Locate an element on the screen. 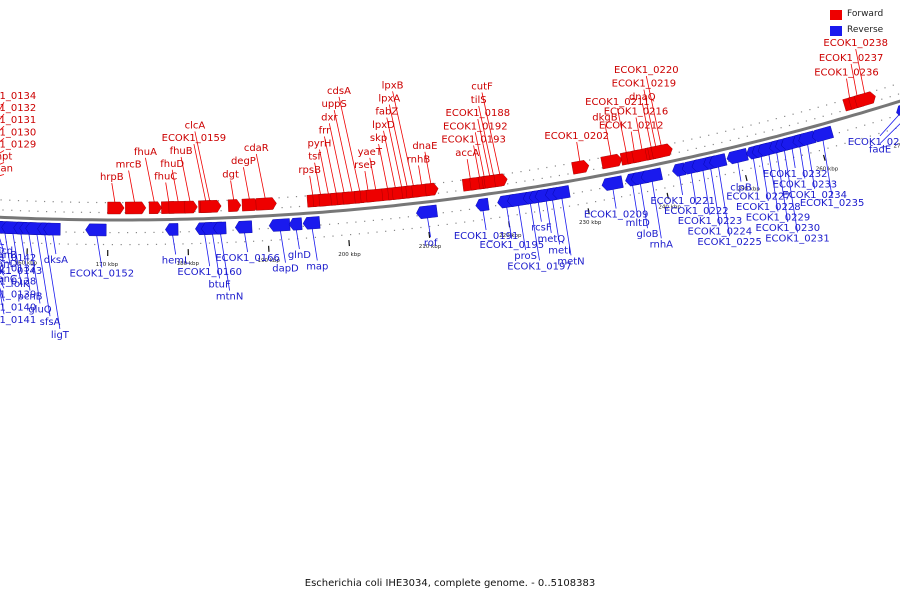 Image resolution: width=900 pixels, height=600 pixels. gene-arrow-cutF is located at coordinates (500, 180).